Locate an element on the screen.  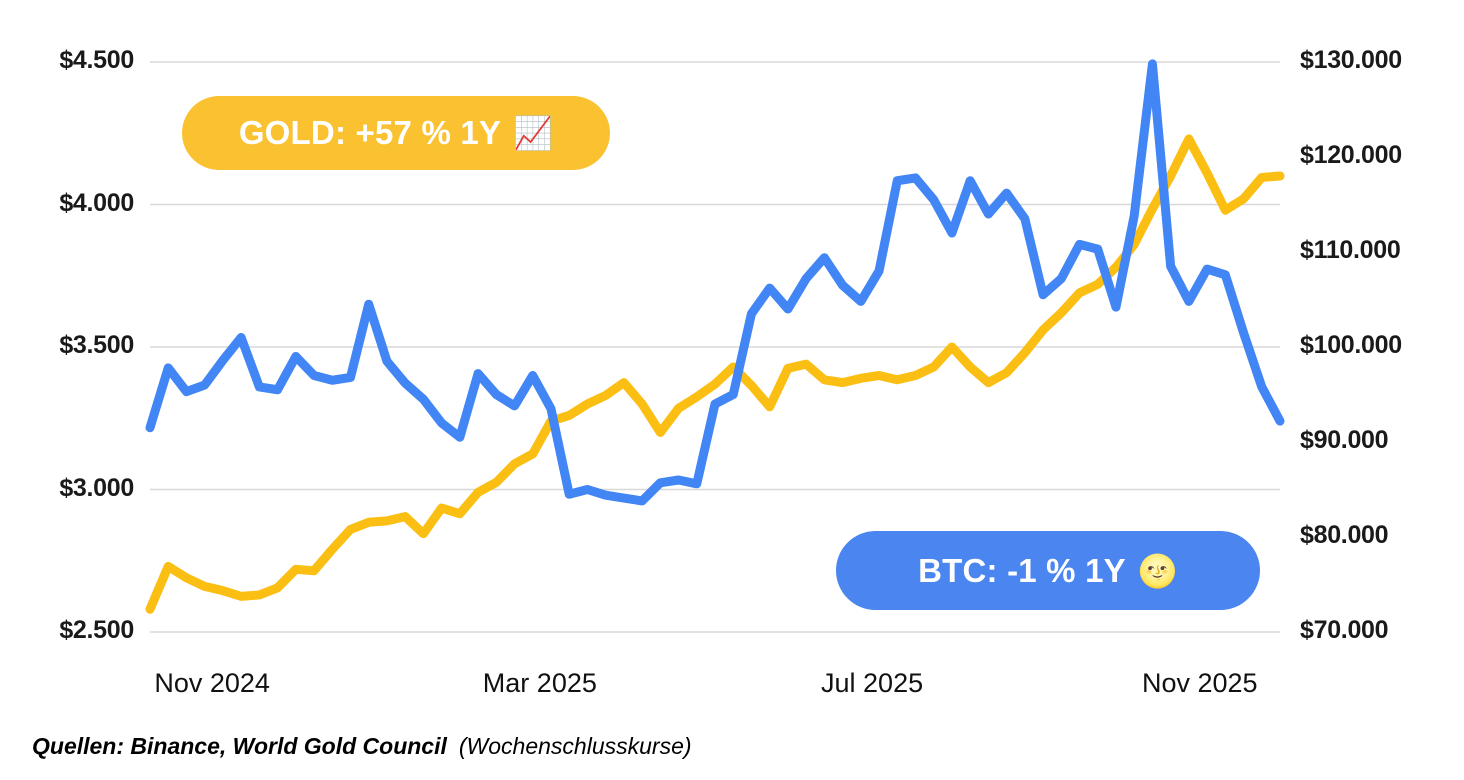
x-axis-tick-label: Nov 2024 is located at coordinates (212, 683).